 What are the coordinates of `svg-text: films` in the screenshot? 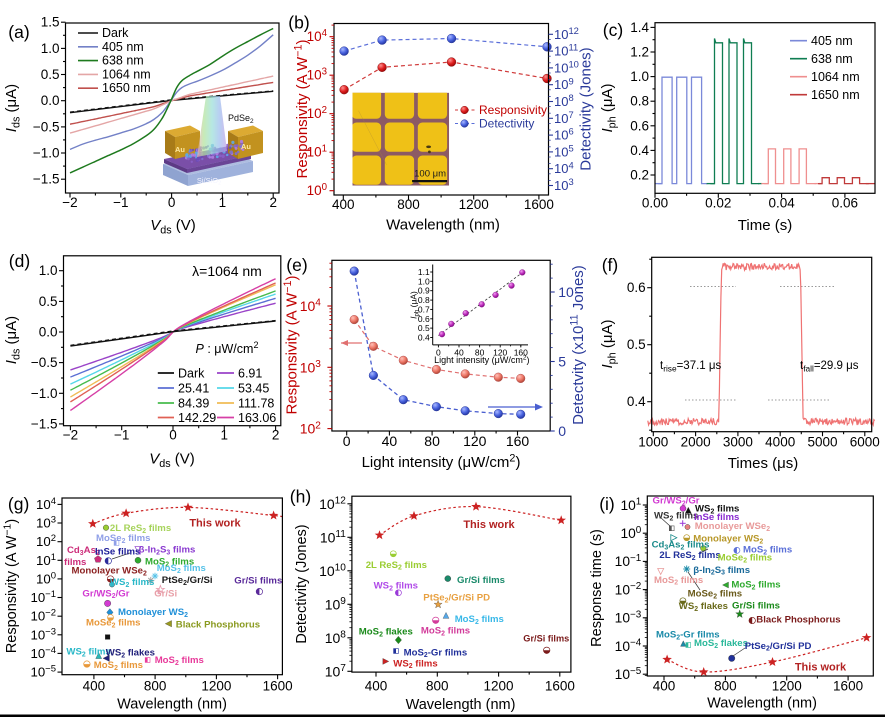 It's located at (75, 562).